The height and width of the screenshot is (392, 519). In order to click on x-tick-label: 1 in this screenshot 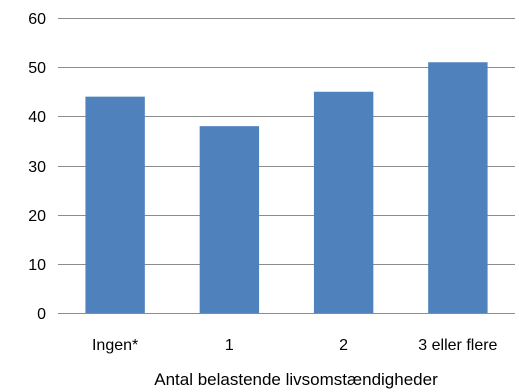, I will do `click(229, 345)`.